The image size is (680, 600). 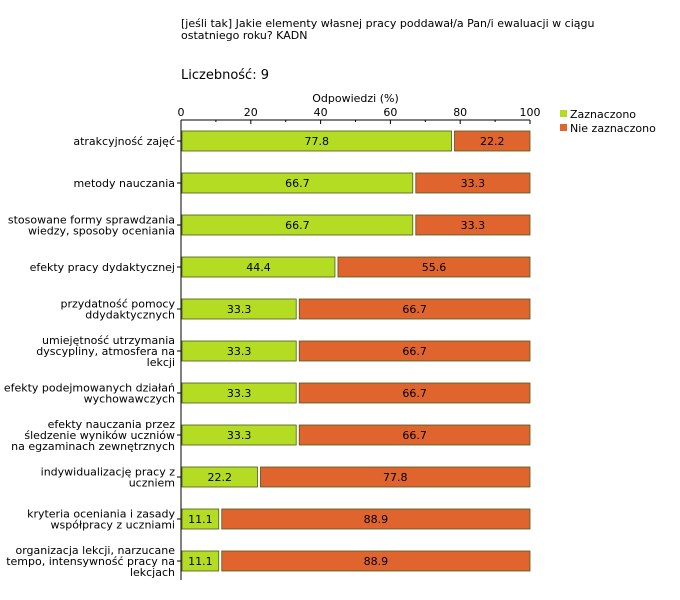 What do you see at coordinates (112, 424) in the screenshot?
I see `category-label: efekty nauczania przez` at bounding box center [112, 424].